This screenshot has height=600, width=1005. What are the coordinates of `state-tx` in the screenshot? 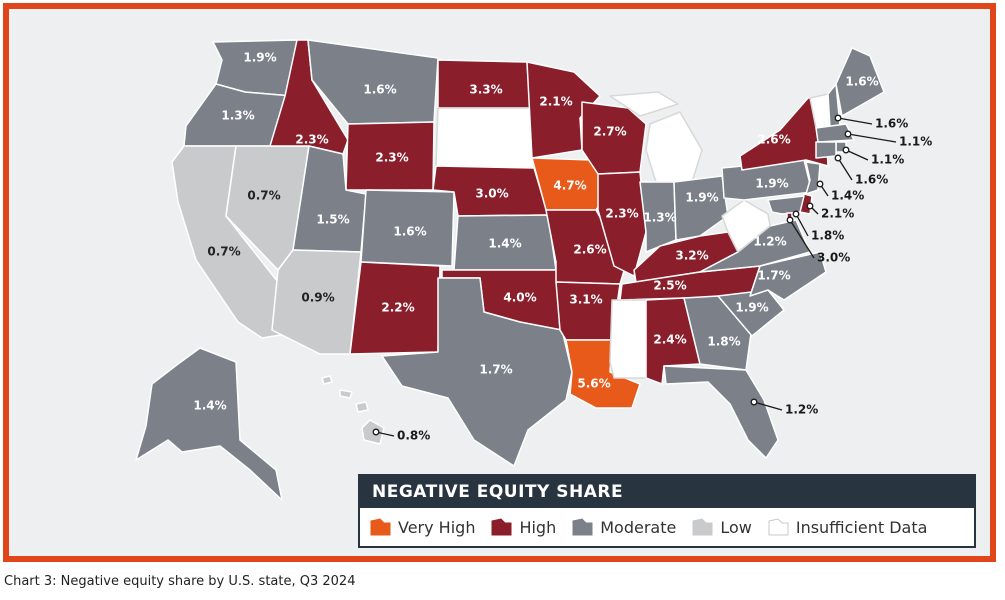 It's located at (477, 372).